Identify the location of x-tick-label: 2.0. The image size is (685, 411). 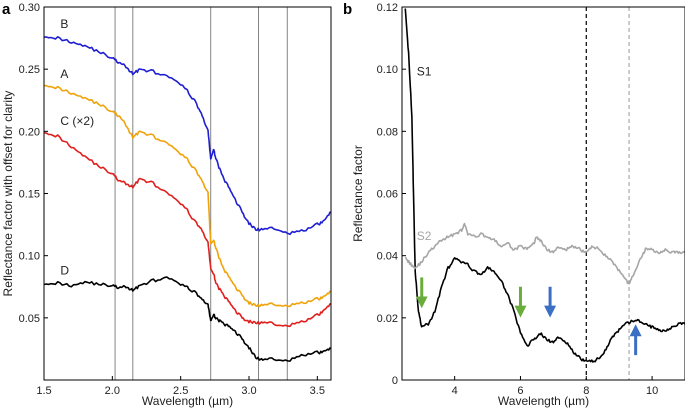
(112, 391).